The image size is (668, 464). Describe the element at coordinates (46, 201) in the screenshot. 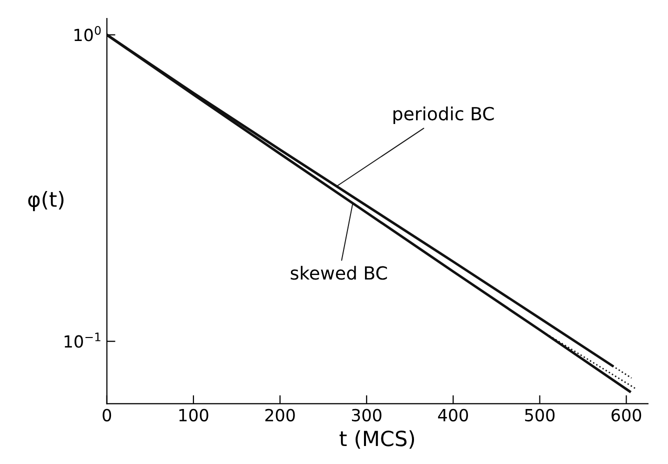

I see `y-axis-title: φ(t)` at that location.